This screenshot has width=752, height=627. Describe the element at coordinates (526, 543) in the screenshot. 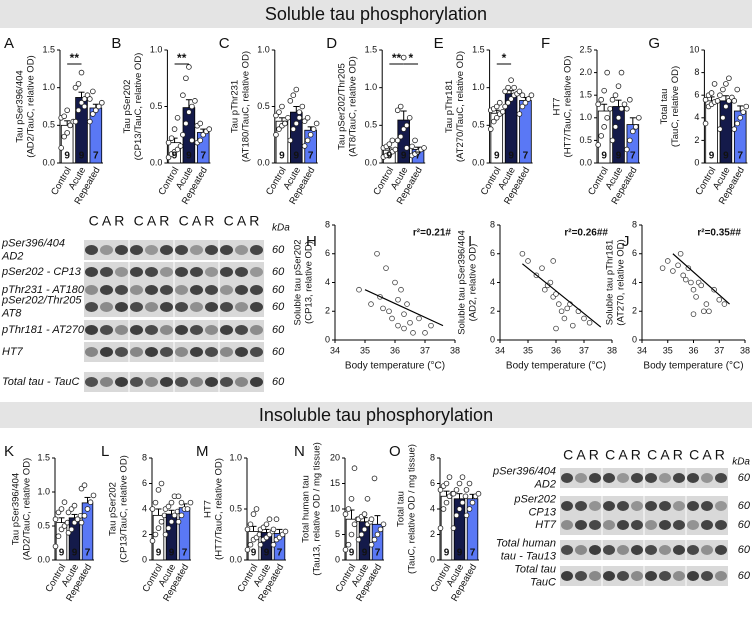

I see `blot-row-label: Total human` at that location.